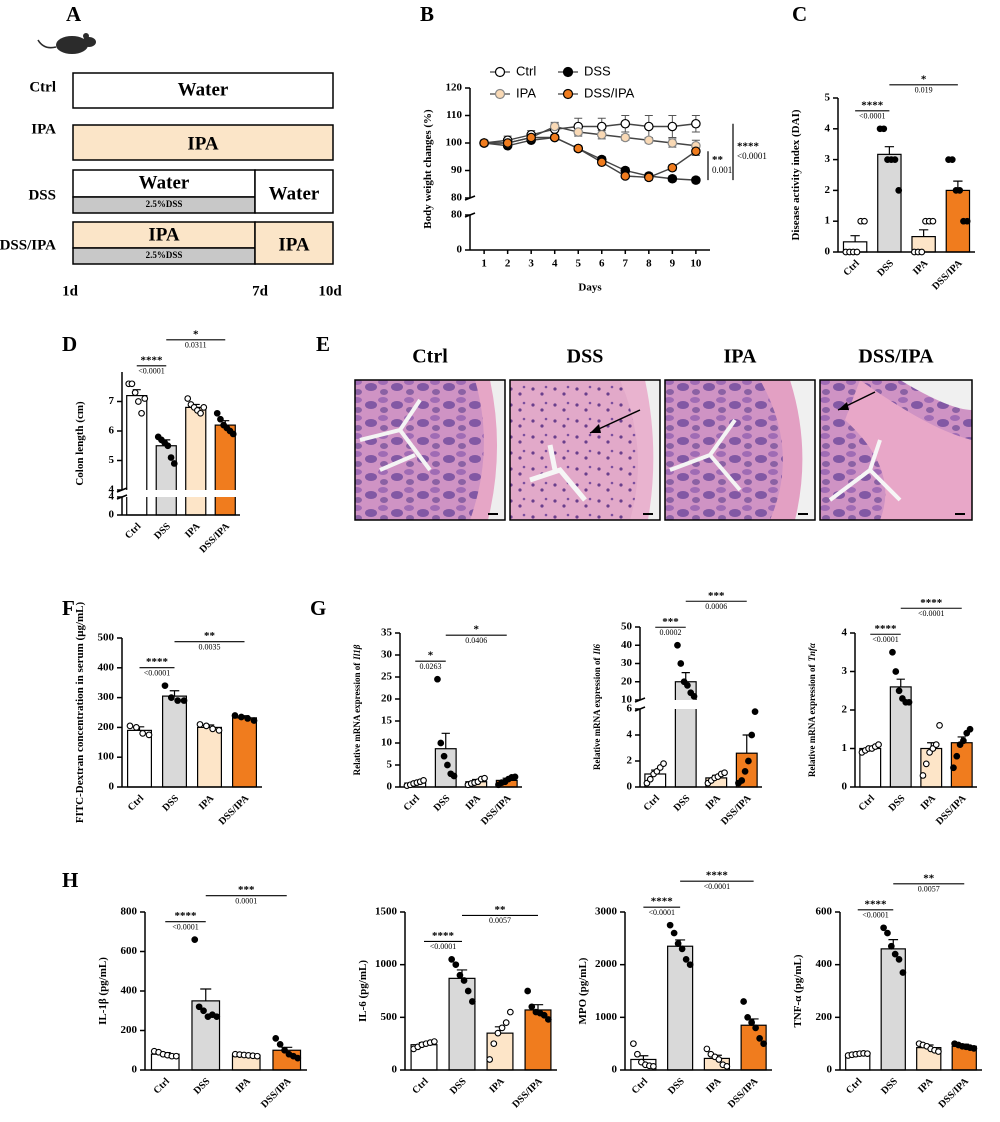 This screenshot has height=1122, width=1000. Describe the element at coordinates (129, 912) in the screenshot. I see `y-tick-label: 800` at that location.